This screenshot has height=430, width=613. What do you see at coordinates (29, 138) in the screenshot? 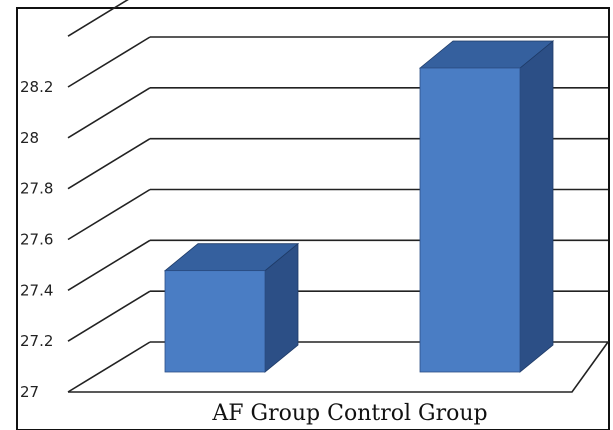
I see `y-tick-label: 28` at bounding box center [29, 138].